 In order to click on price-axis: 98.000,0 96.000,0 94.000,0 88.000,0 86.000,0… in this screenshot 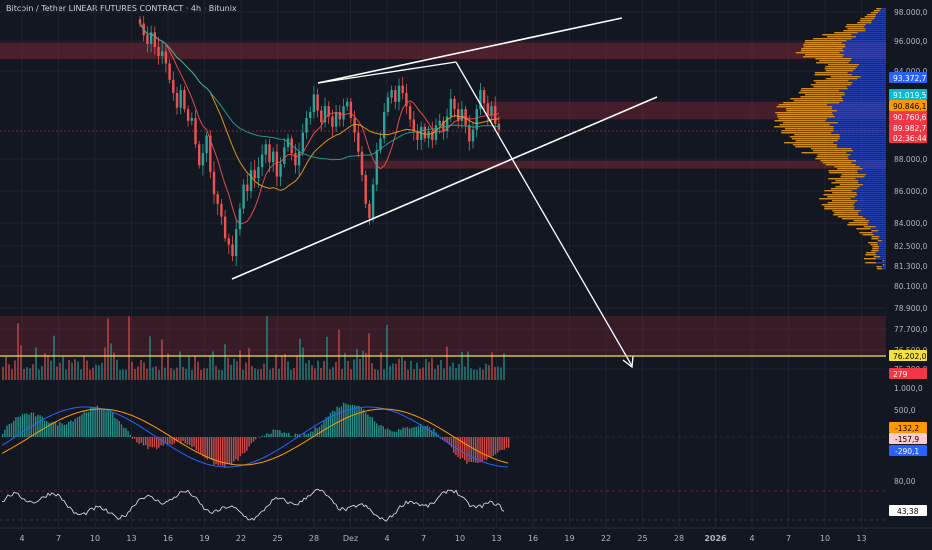, I will do `click(909, 275)`.